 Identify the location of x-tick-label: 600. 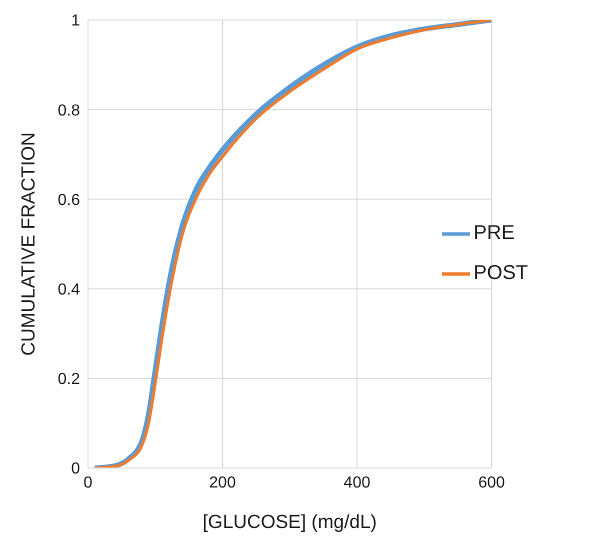
(491, 483).